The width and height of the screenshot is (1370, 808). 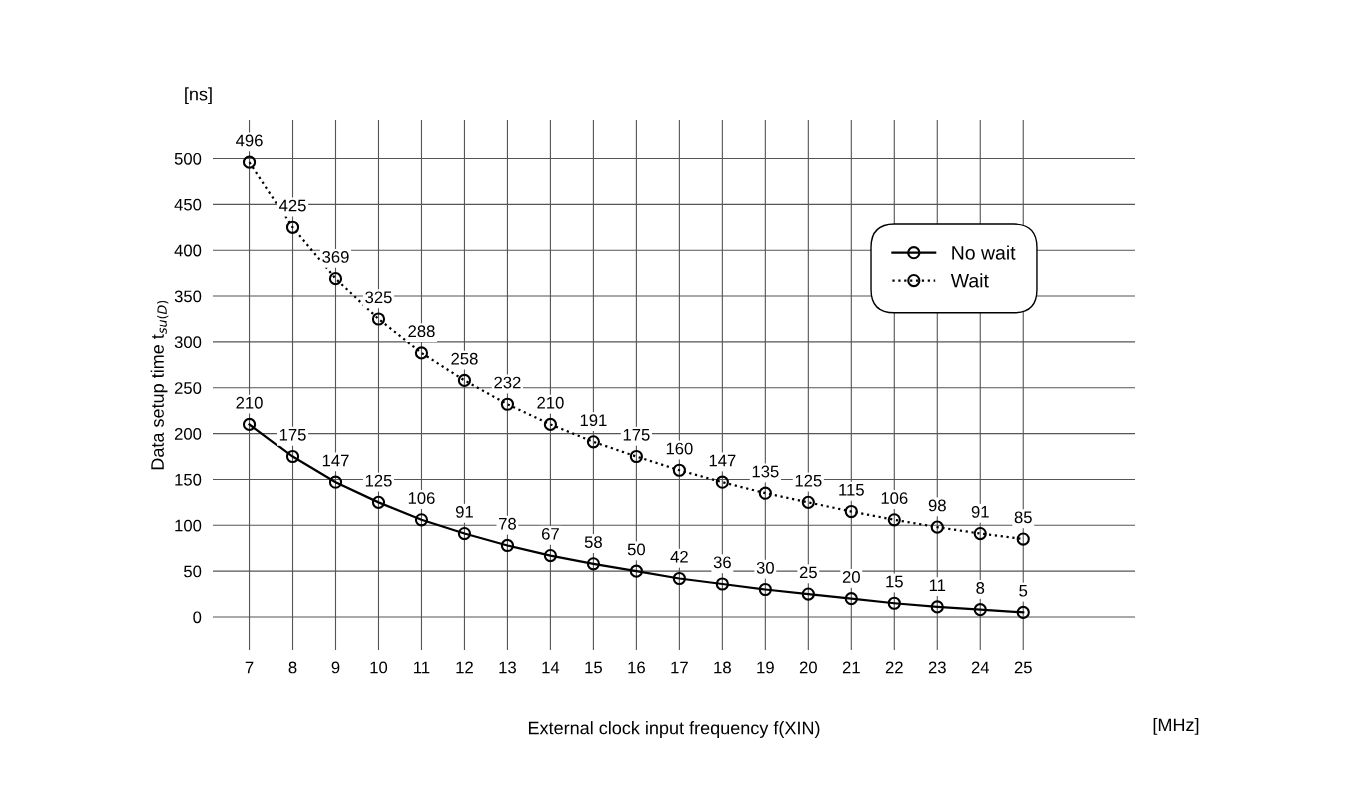 What do you see at coordinates (851, 577) in the screenshot?
I see `data-label: 20` at bounding box center [851, 577].